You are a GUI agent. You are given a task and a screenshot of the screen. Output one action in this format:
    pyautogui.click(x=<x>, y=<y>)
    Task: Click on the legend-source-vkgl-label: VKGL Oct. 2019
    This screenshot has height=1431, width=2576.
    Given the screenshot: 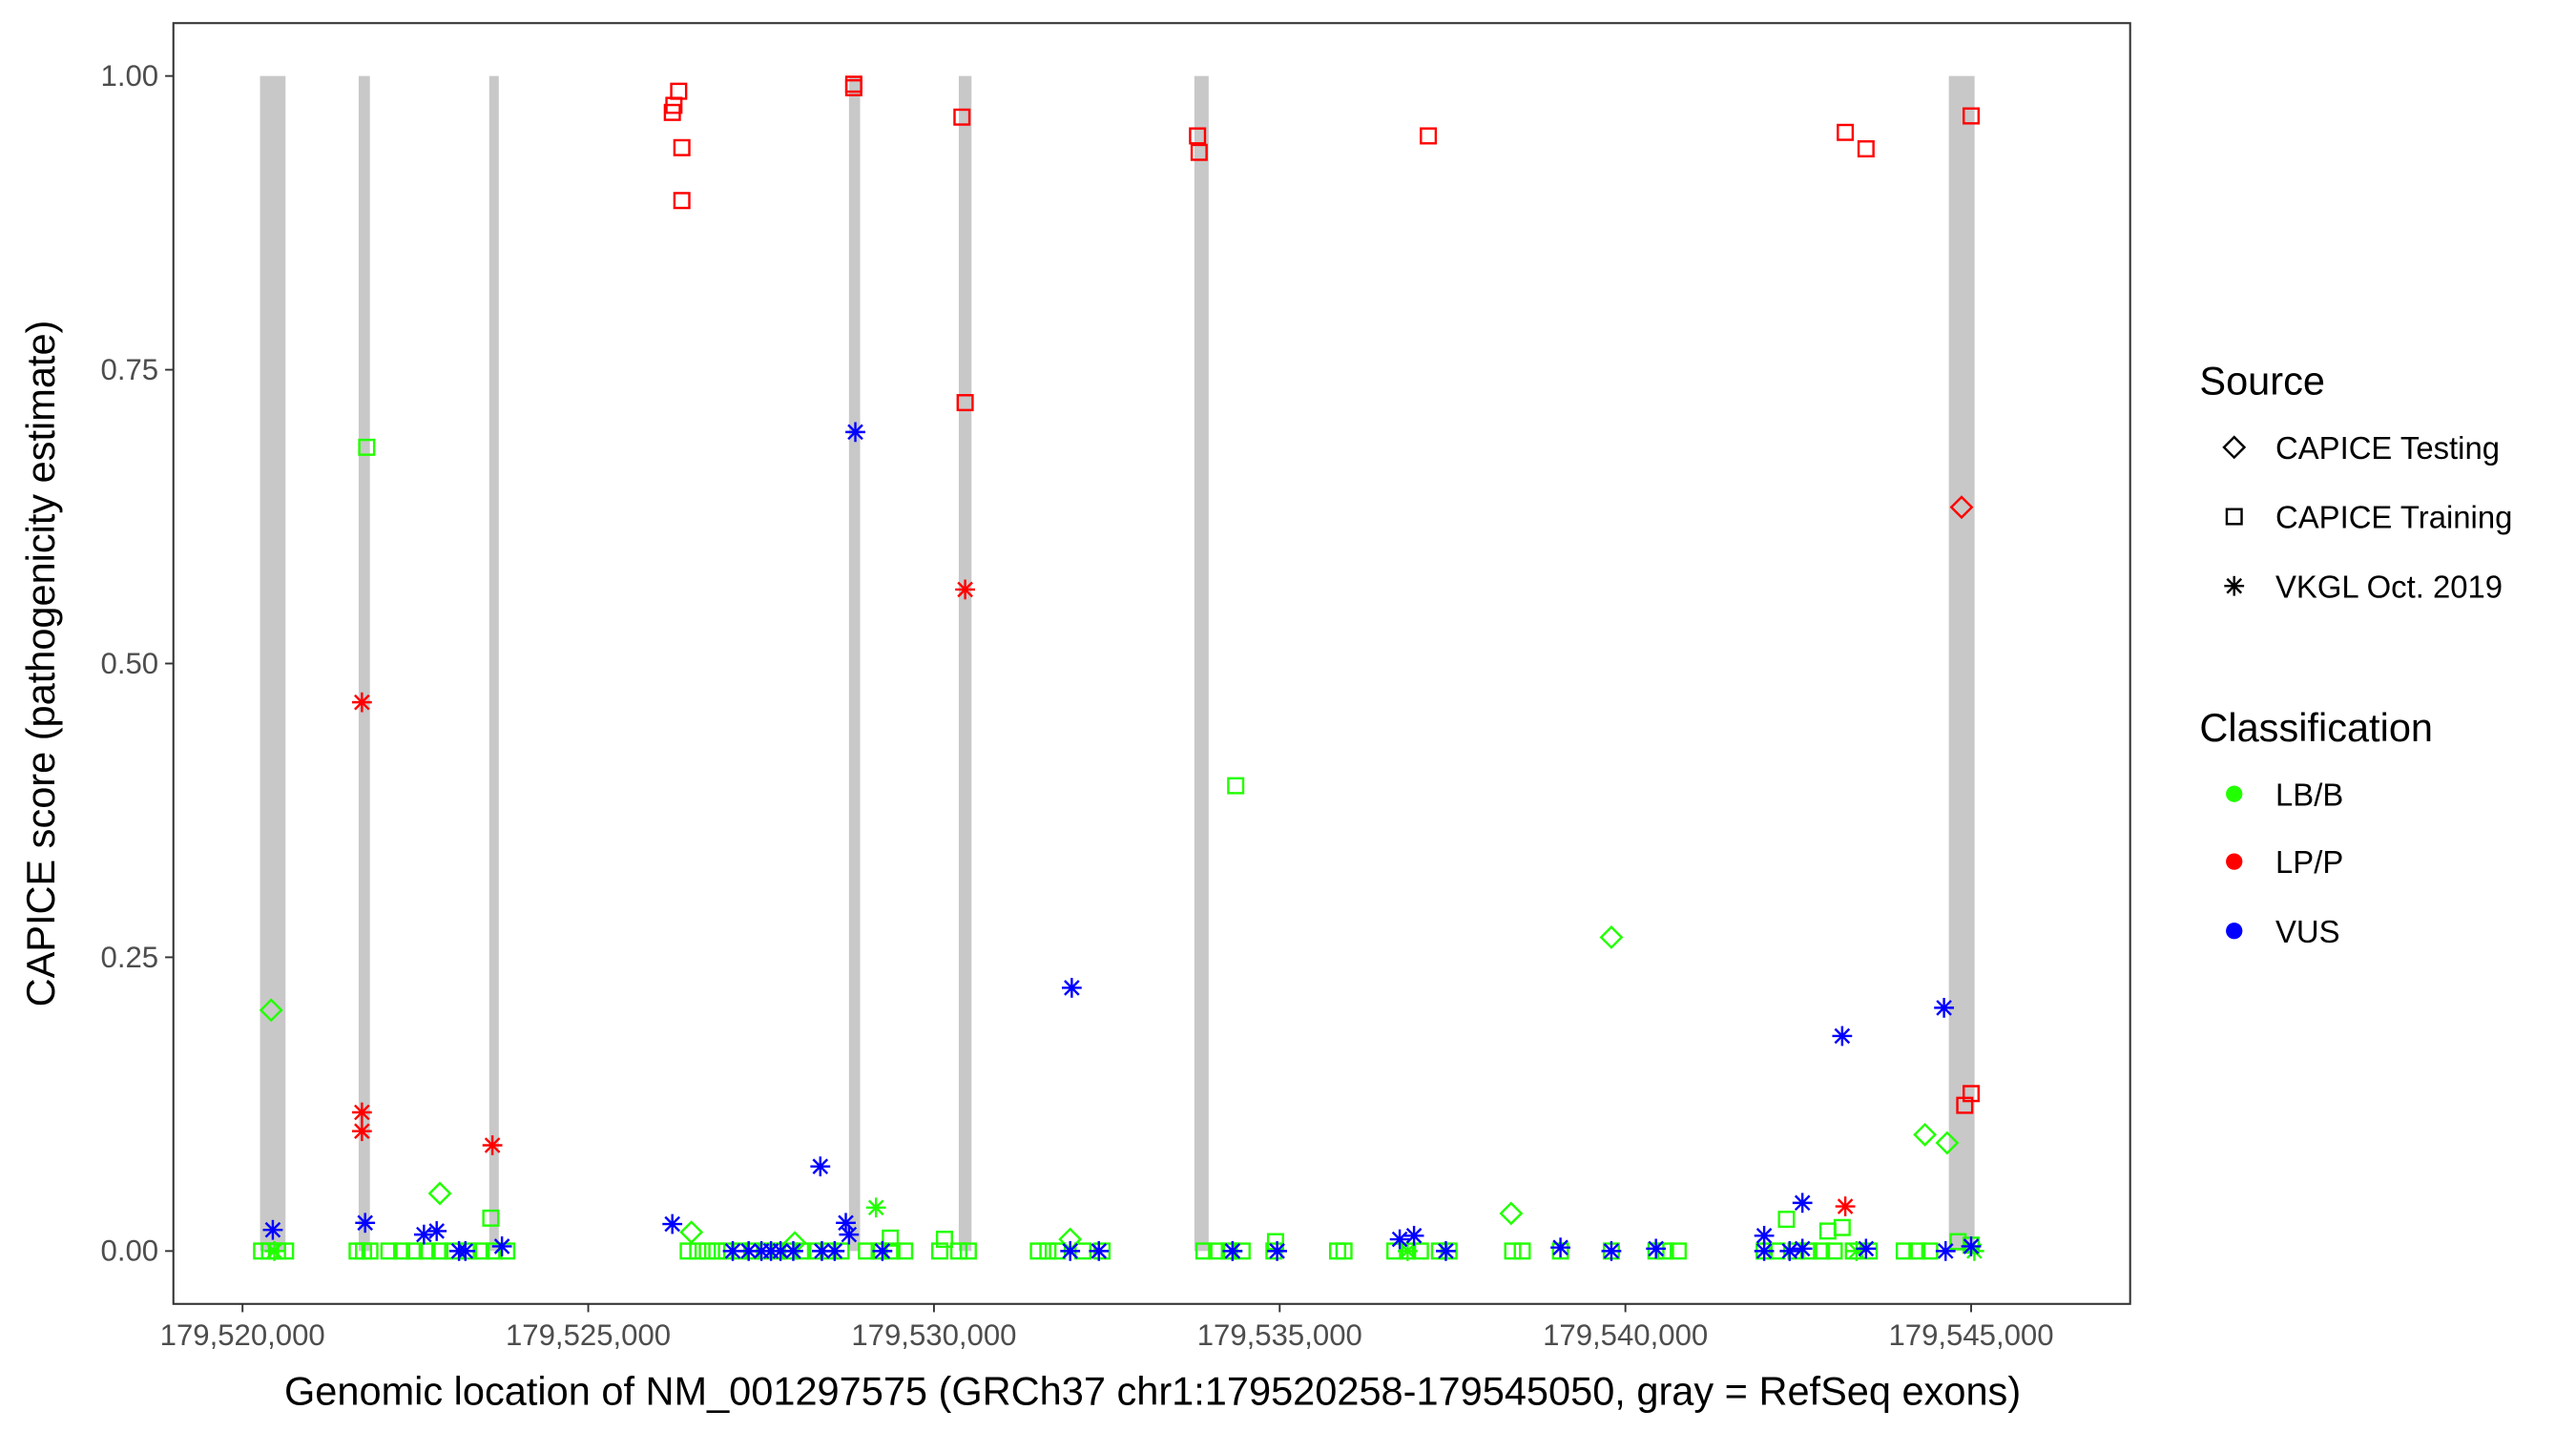 What is the action you would take?
    pyautogui.click(x=2389, y=586)
    